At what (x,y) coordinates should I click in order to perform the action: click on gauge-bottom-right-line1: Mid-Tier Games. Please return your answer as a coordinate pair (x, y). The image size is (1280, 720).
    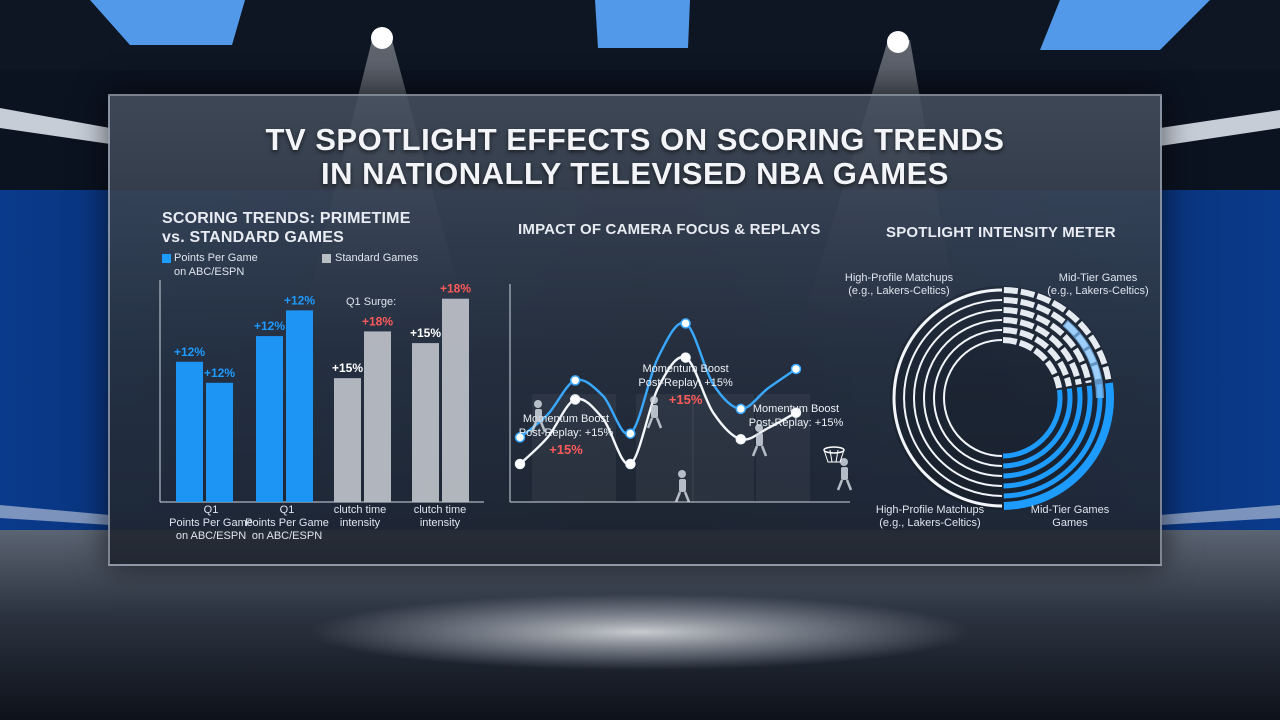
    Looking at the image, I should click on (1070, 510).